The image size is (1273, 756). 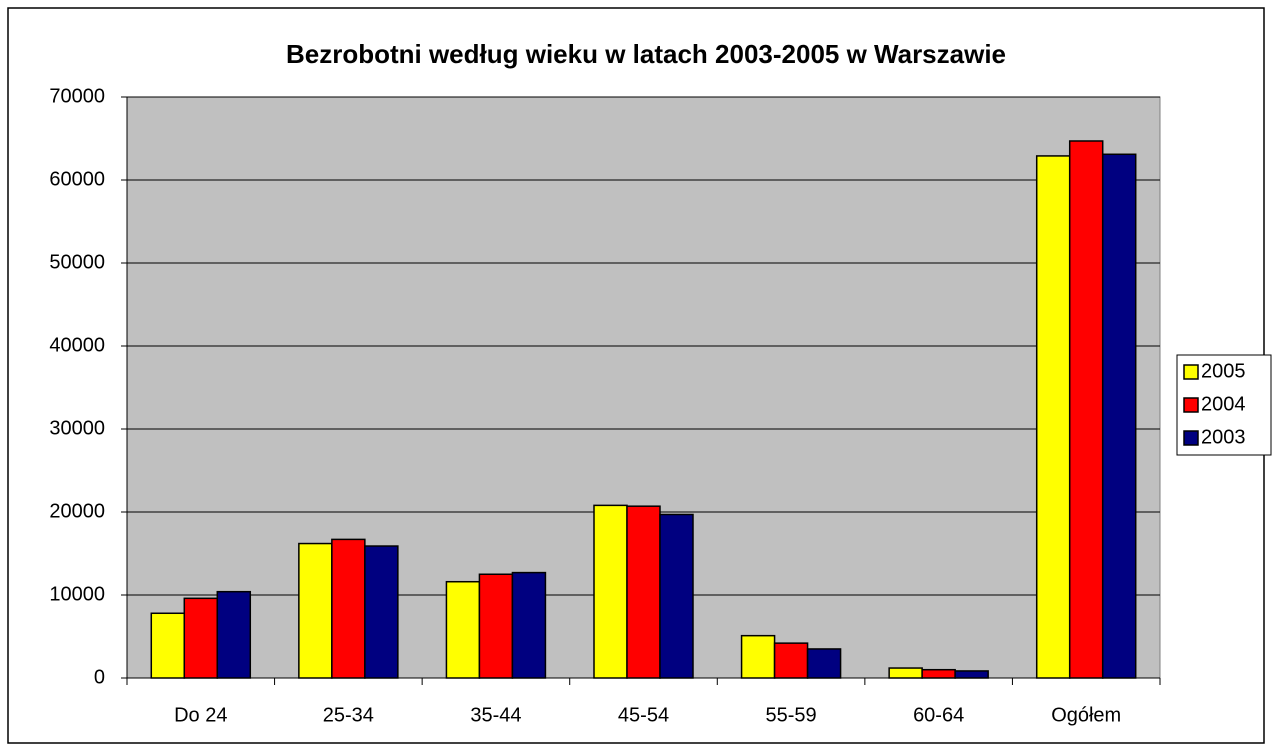 I want to click on y-tick-label: 60000, so click(x=77, y=179).